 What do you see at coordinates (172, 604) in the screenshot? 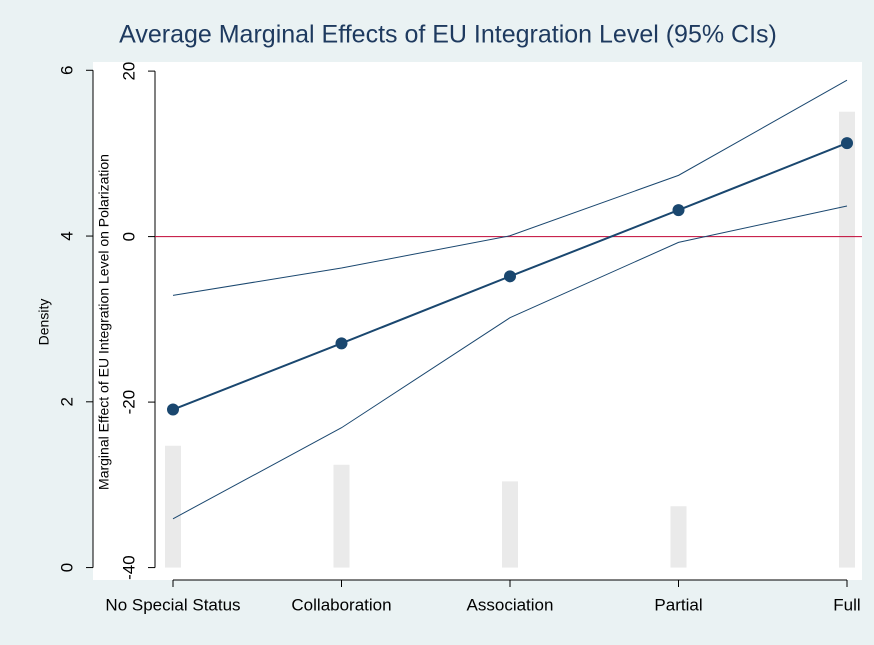
I see `x-tick-label: No Special Status` at bounding box center [172, 604].